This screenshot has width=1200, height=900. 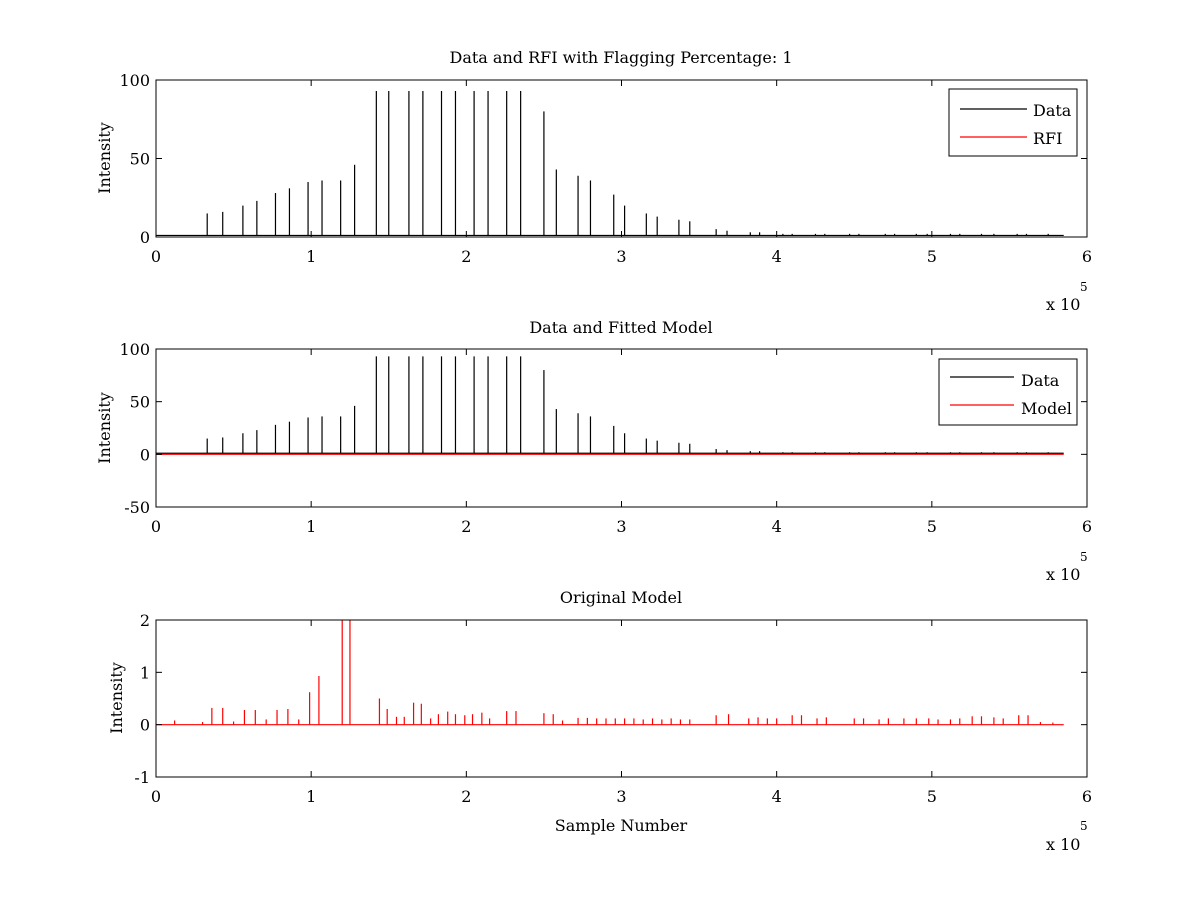 I want to click on subplot-3-marks, so click(x=610, y=673).